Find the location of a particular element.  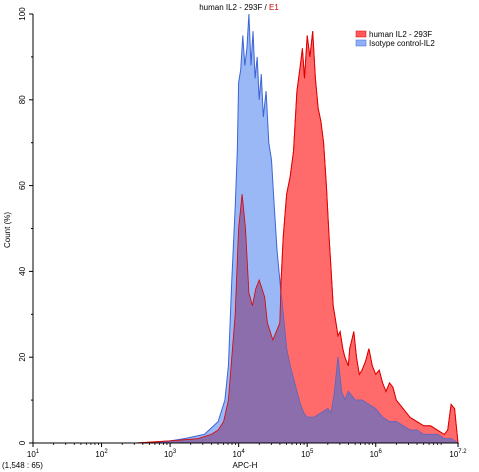

y-axis-label: Count (%) is located at coordinates (7, 230).